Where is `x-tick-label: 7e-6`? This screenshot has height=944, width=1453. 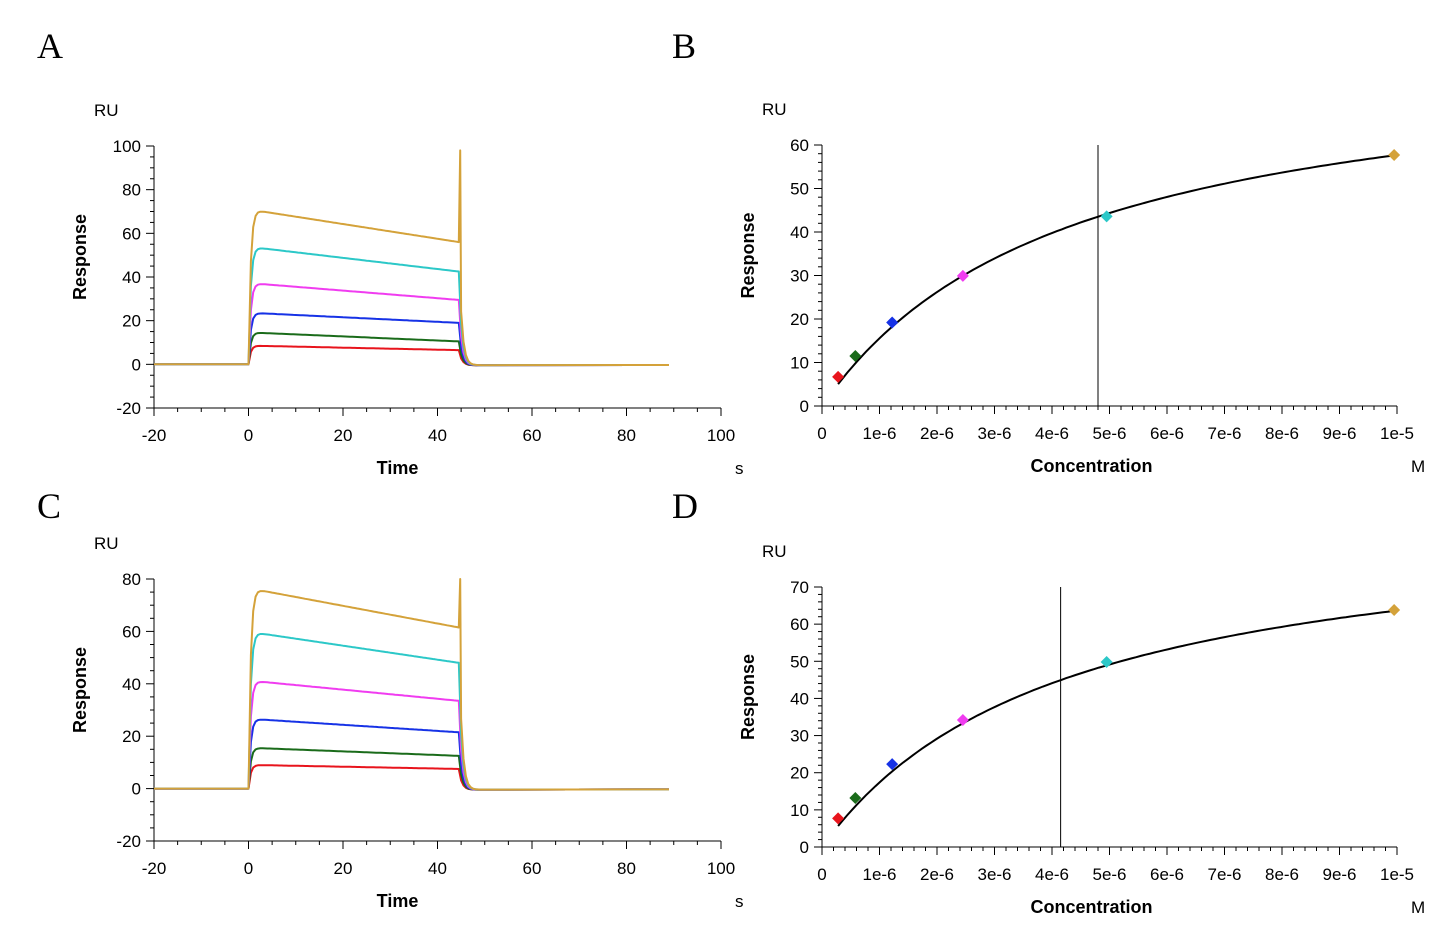 x-tick-label: 7e-6 is located at coordinates (1224, 874).